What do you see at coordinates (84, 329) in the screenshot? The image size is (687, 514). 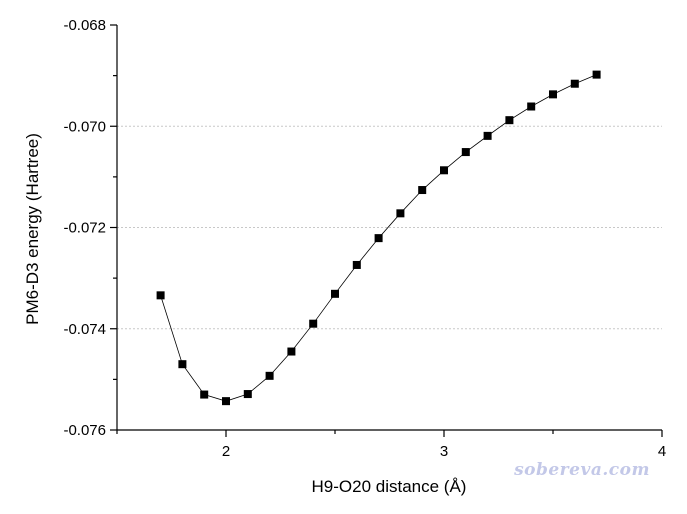 I see `y-tick-label: -0.074` at bounding box center [84, 329].